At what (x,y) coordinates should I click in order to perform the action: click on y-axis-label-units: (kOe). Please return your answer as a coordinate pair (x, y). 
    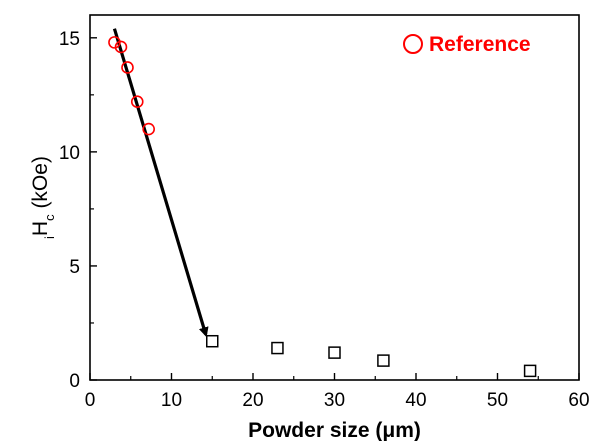
    Looking at the image, I should click on (40, 185).